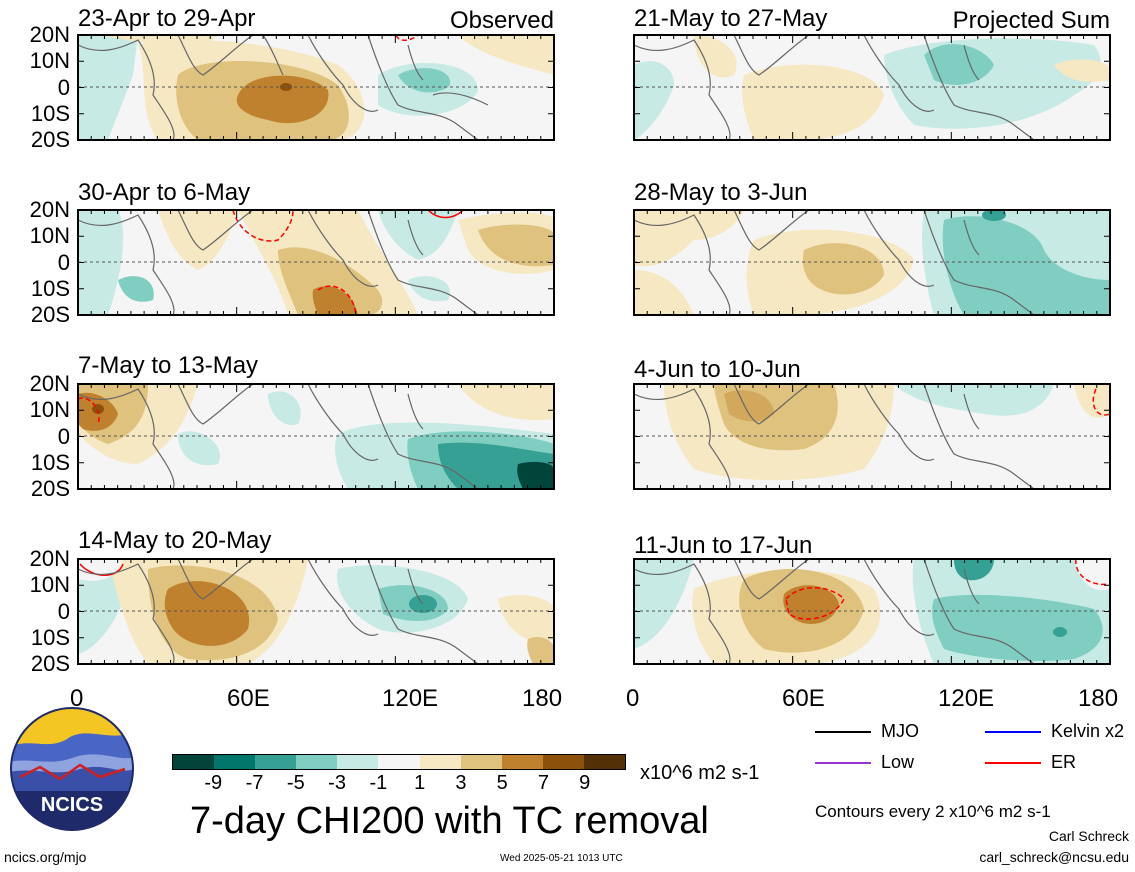  Describe the element at coordinates (731, 18) in the screenshot. I see `panel-title-5: 21-May to 27-May` at that location.